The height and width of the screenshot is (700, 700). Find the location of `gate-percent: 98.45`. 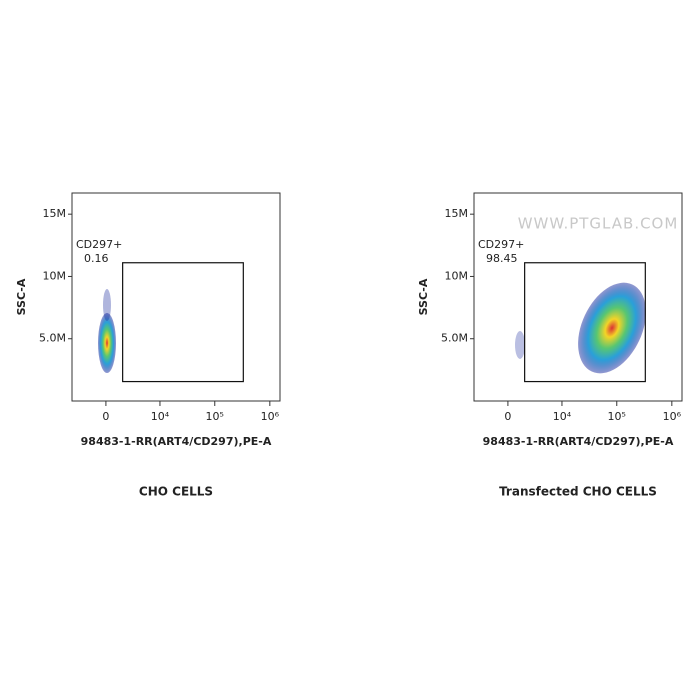

gate-percent: 98.45 is located at coordinates (502, 258).